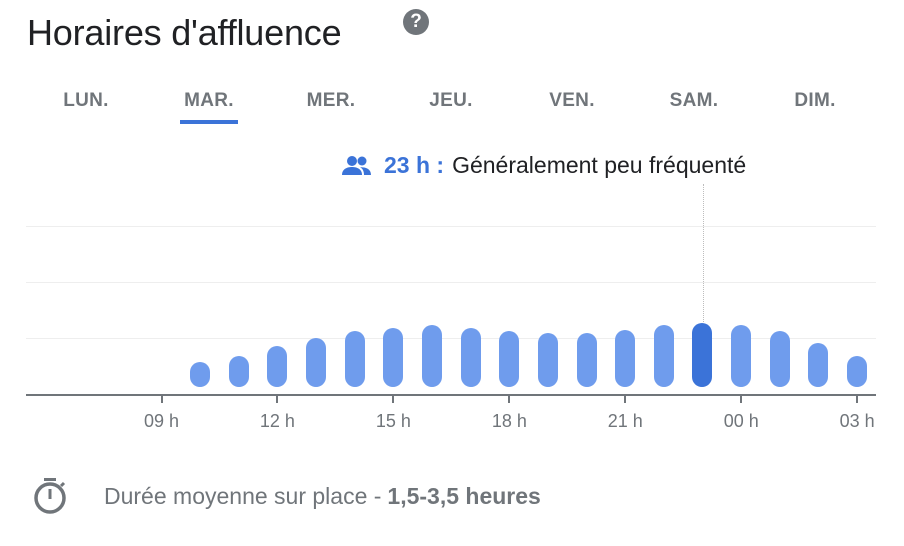  What do you see at coordinates (815, 100) in the screenshot?
I see `tab-dim: DIM.` at bounding box center [815, 100].